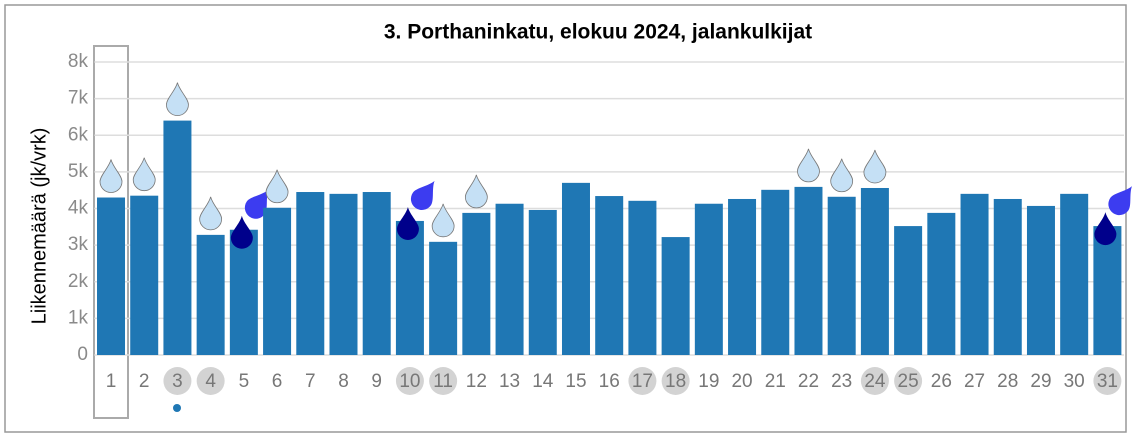 The width and height of the screenshot is (1132, 437). Describe the element at coordinates (808, 381) in the screenshot. I see `x-tick-label: 22` at that location.